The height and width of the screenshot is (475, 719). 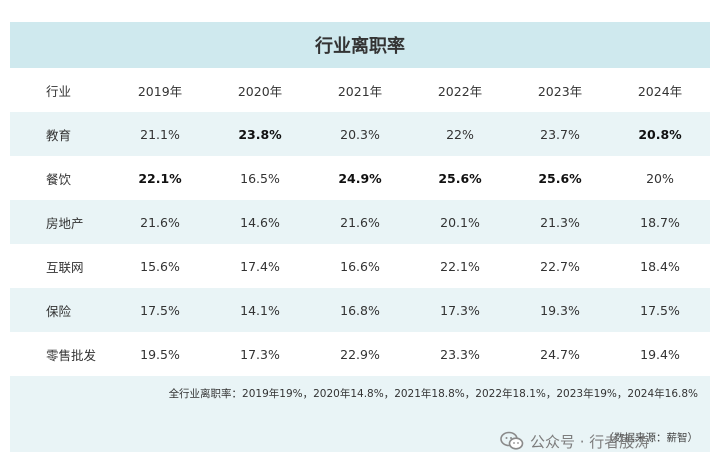 I want to click on rate-cell: 19.5%, so click(x=160, y=354).